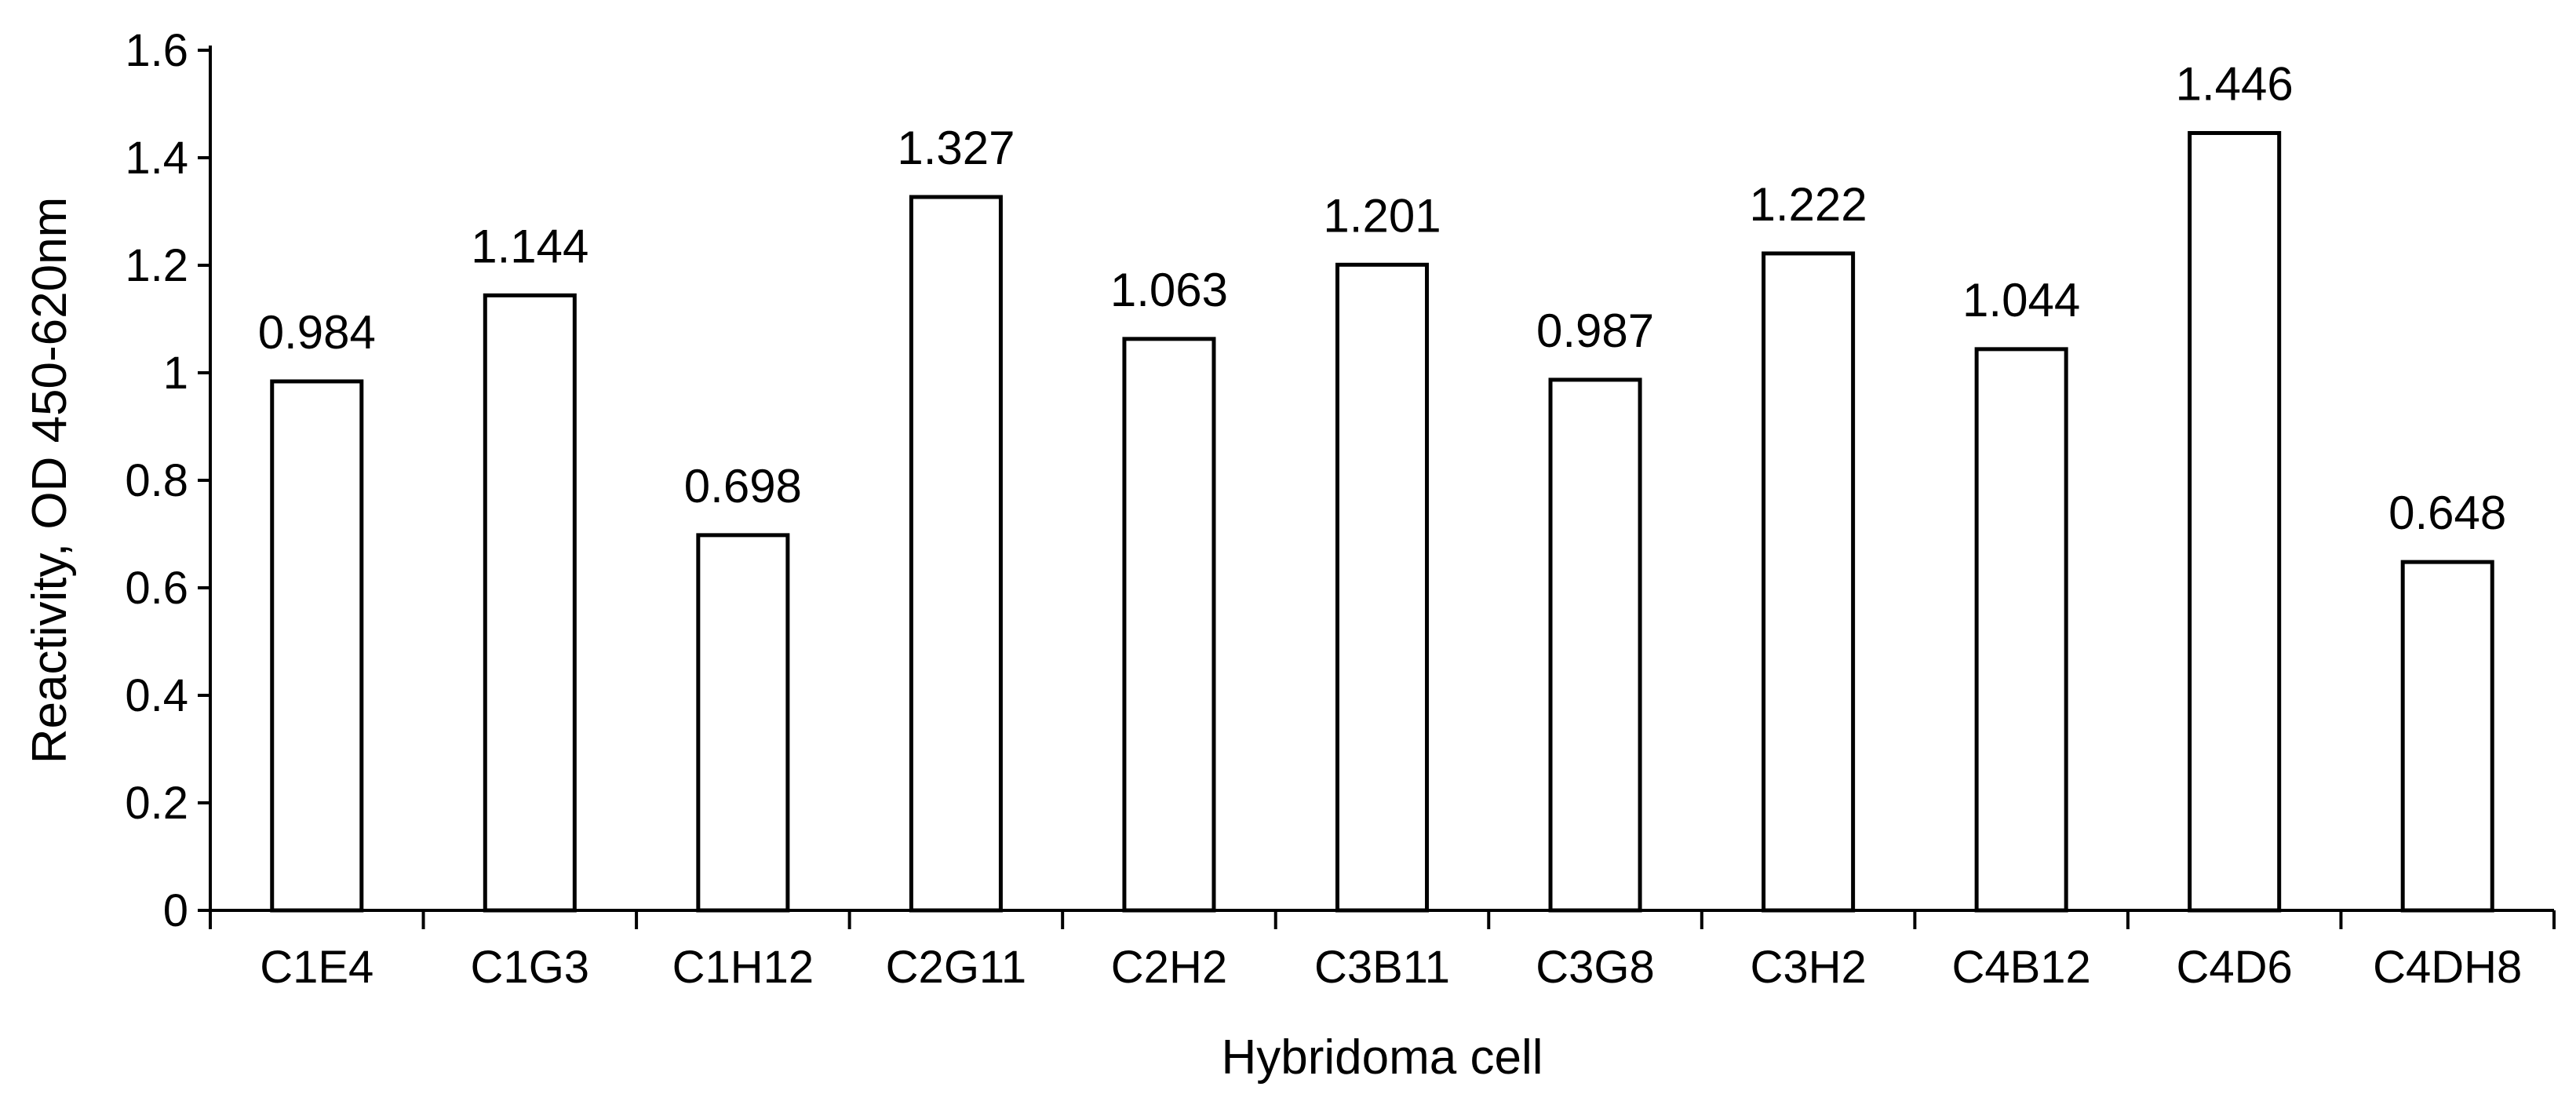 The height and width of the screenshot is (1105, 2576). What do you see at coordinates (956, 148) in the screenshot?
I see `data-label: 1.327` at bounding box center [956, 148].